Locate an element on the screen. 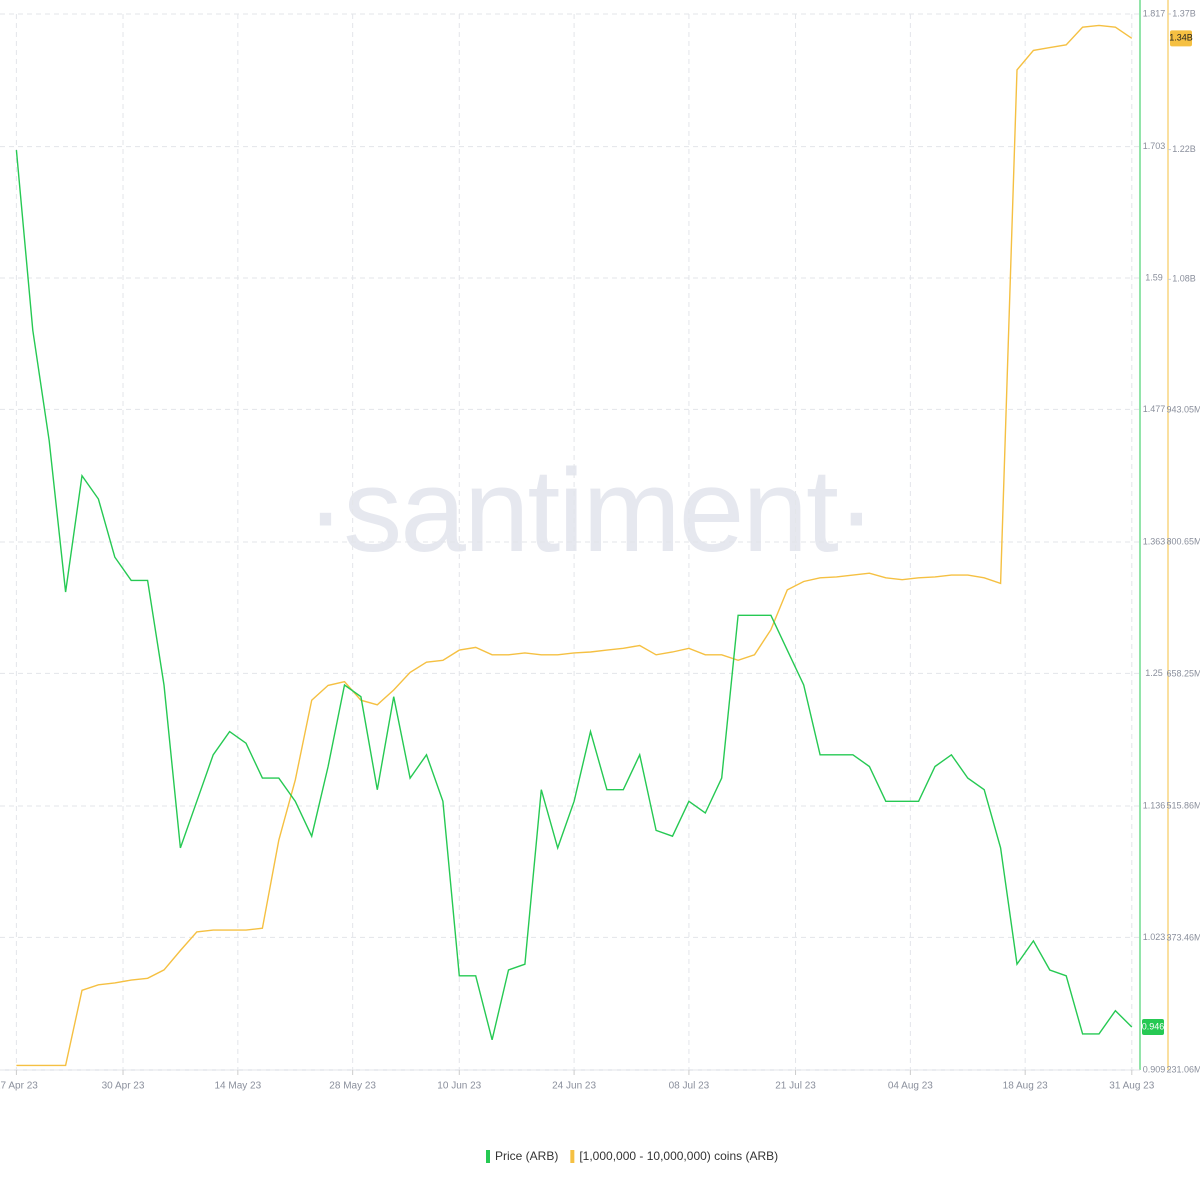 This screenshot has width=1200, height=1200. y2-tick-label: 1.22B is located at coordinates (1184, 149).